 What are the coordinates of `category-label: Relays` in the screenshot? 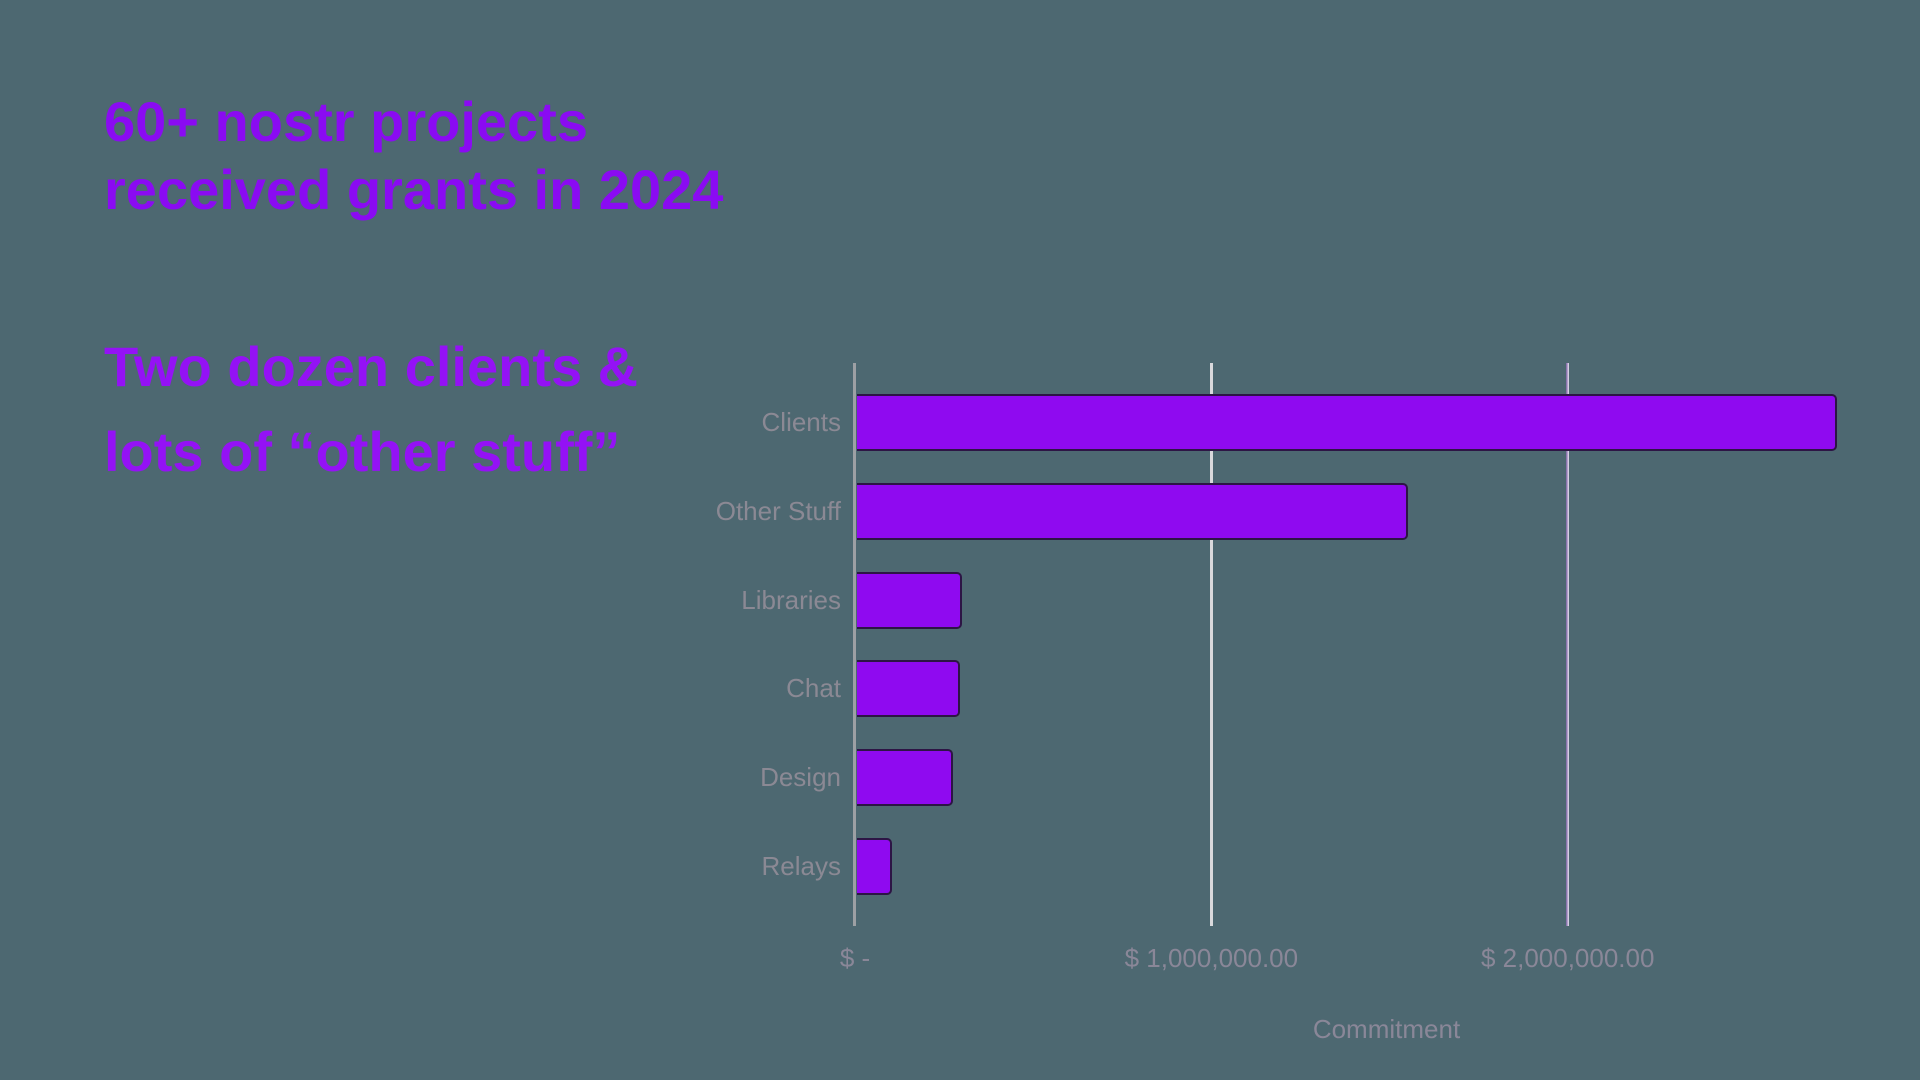 It's located at (801, 865).